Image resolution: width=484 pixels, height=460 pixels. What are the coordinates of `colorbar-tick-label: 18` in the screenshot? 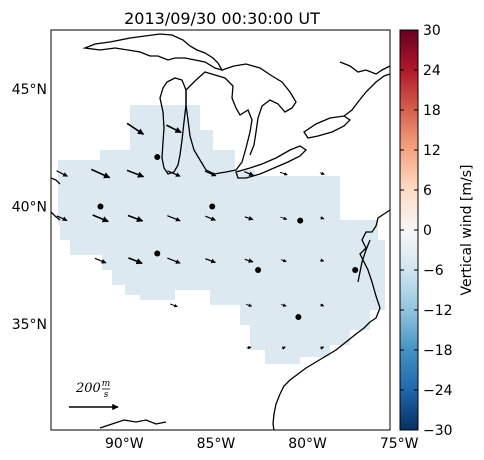 It's located at (432, 111).